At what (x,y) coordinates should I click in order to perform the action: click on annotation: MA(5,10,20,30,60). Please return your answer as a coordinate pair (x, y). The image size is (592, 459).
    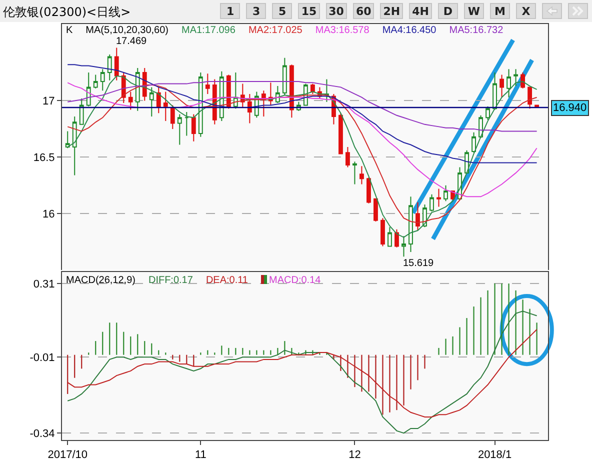
    Looking at the image, I should click on (127, 30).